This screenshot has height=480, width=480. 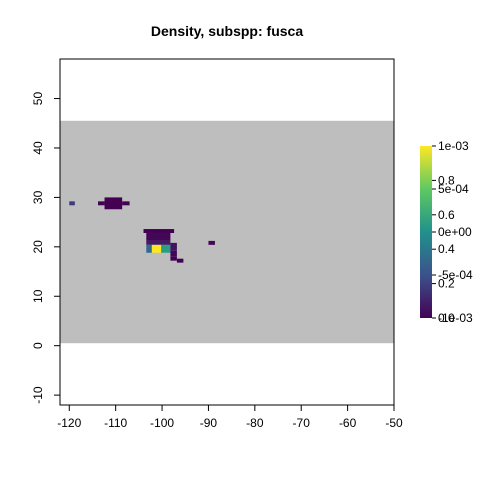 What do you see at coordinates (394, 423) in the screenshot?
I see `x-tick-label: -50` at bounding box center [394, 423].